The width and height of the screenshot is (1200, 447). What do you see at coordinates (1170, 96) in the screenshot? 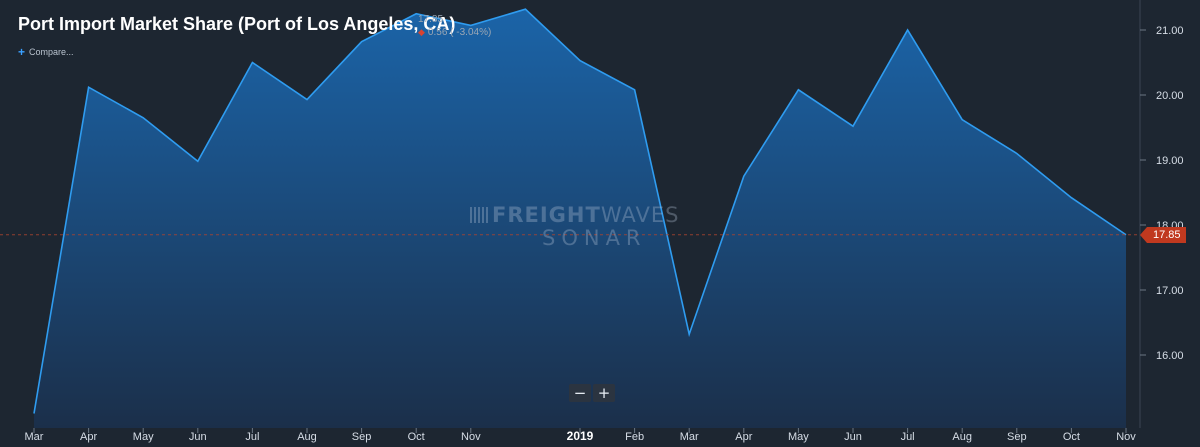
I see `y-tick-label: 20.00` at bounding box center [1170, 96].